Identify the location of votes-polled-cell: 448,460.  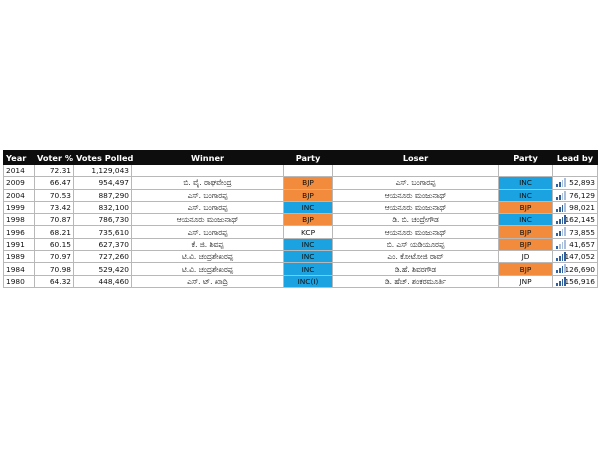
(102, 281).